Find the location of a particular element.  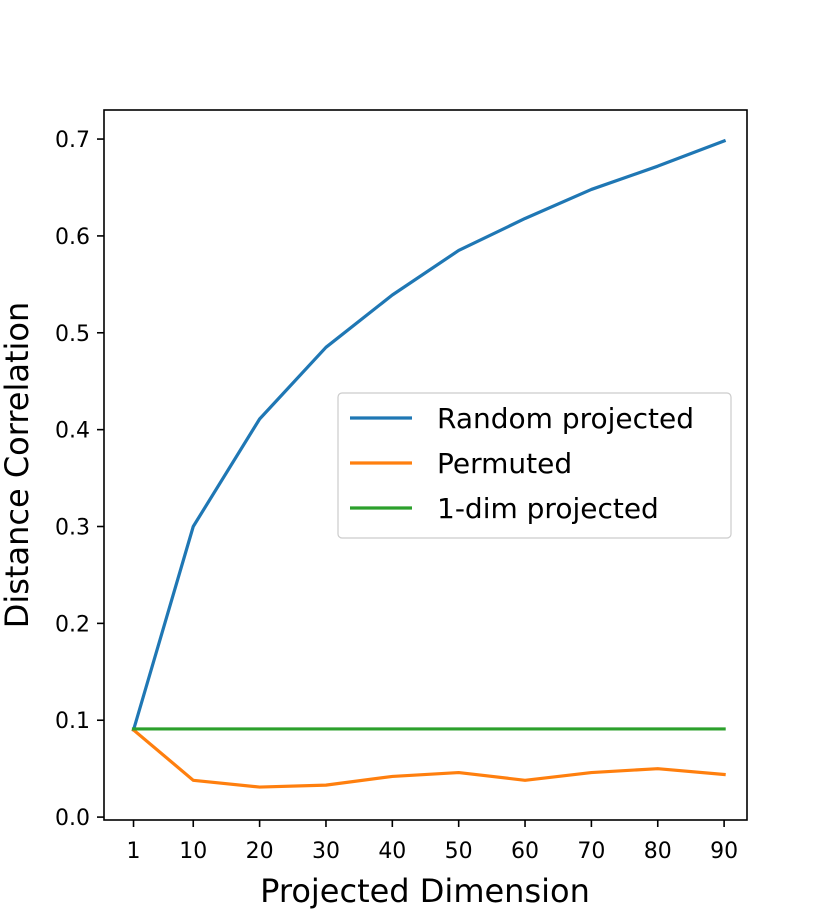

y-tick-label: 0.3 is located at coordinates (72, 528).